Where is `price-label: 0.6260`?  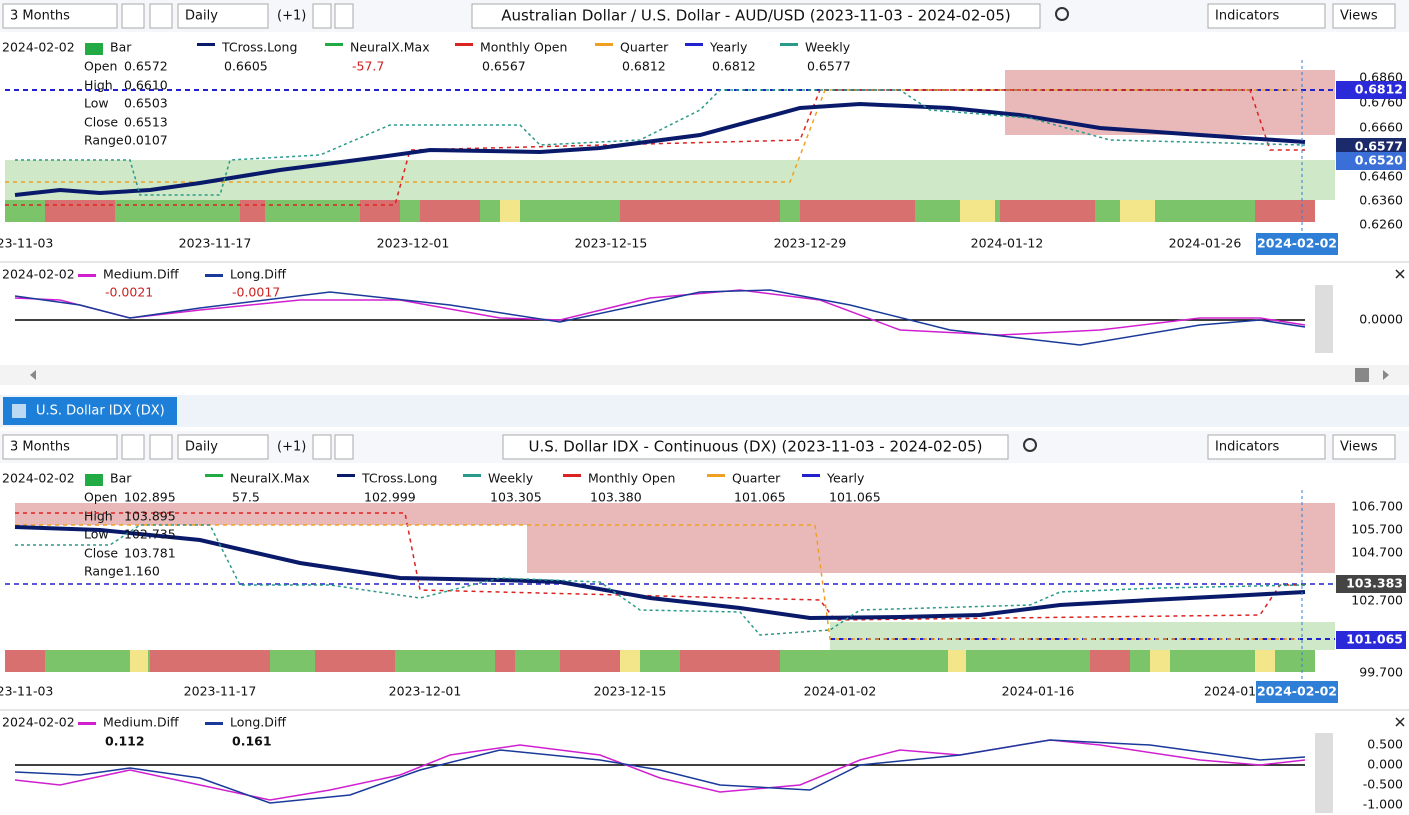
price-label: 0.6260 is located at coordinates (1381, 224).